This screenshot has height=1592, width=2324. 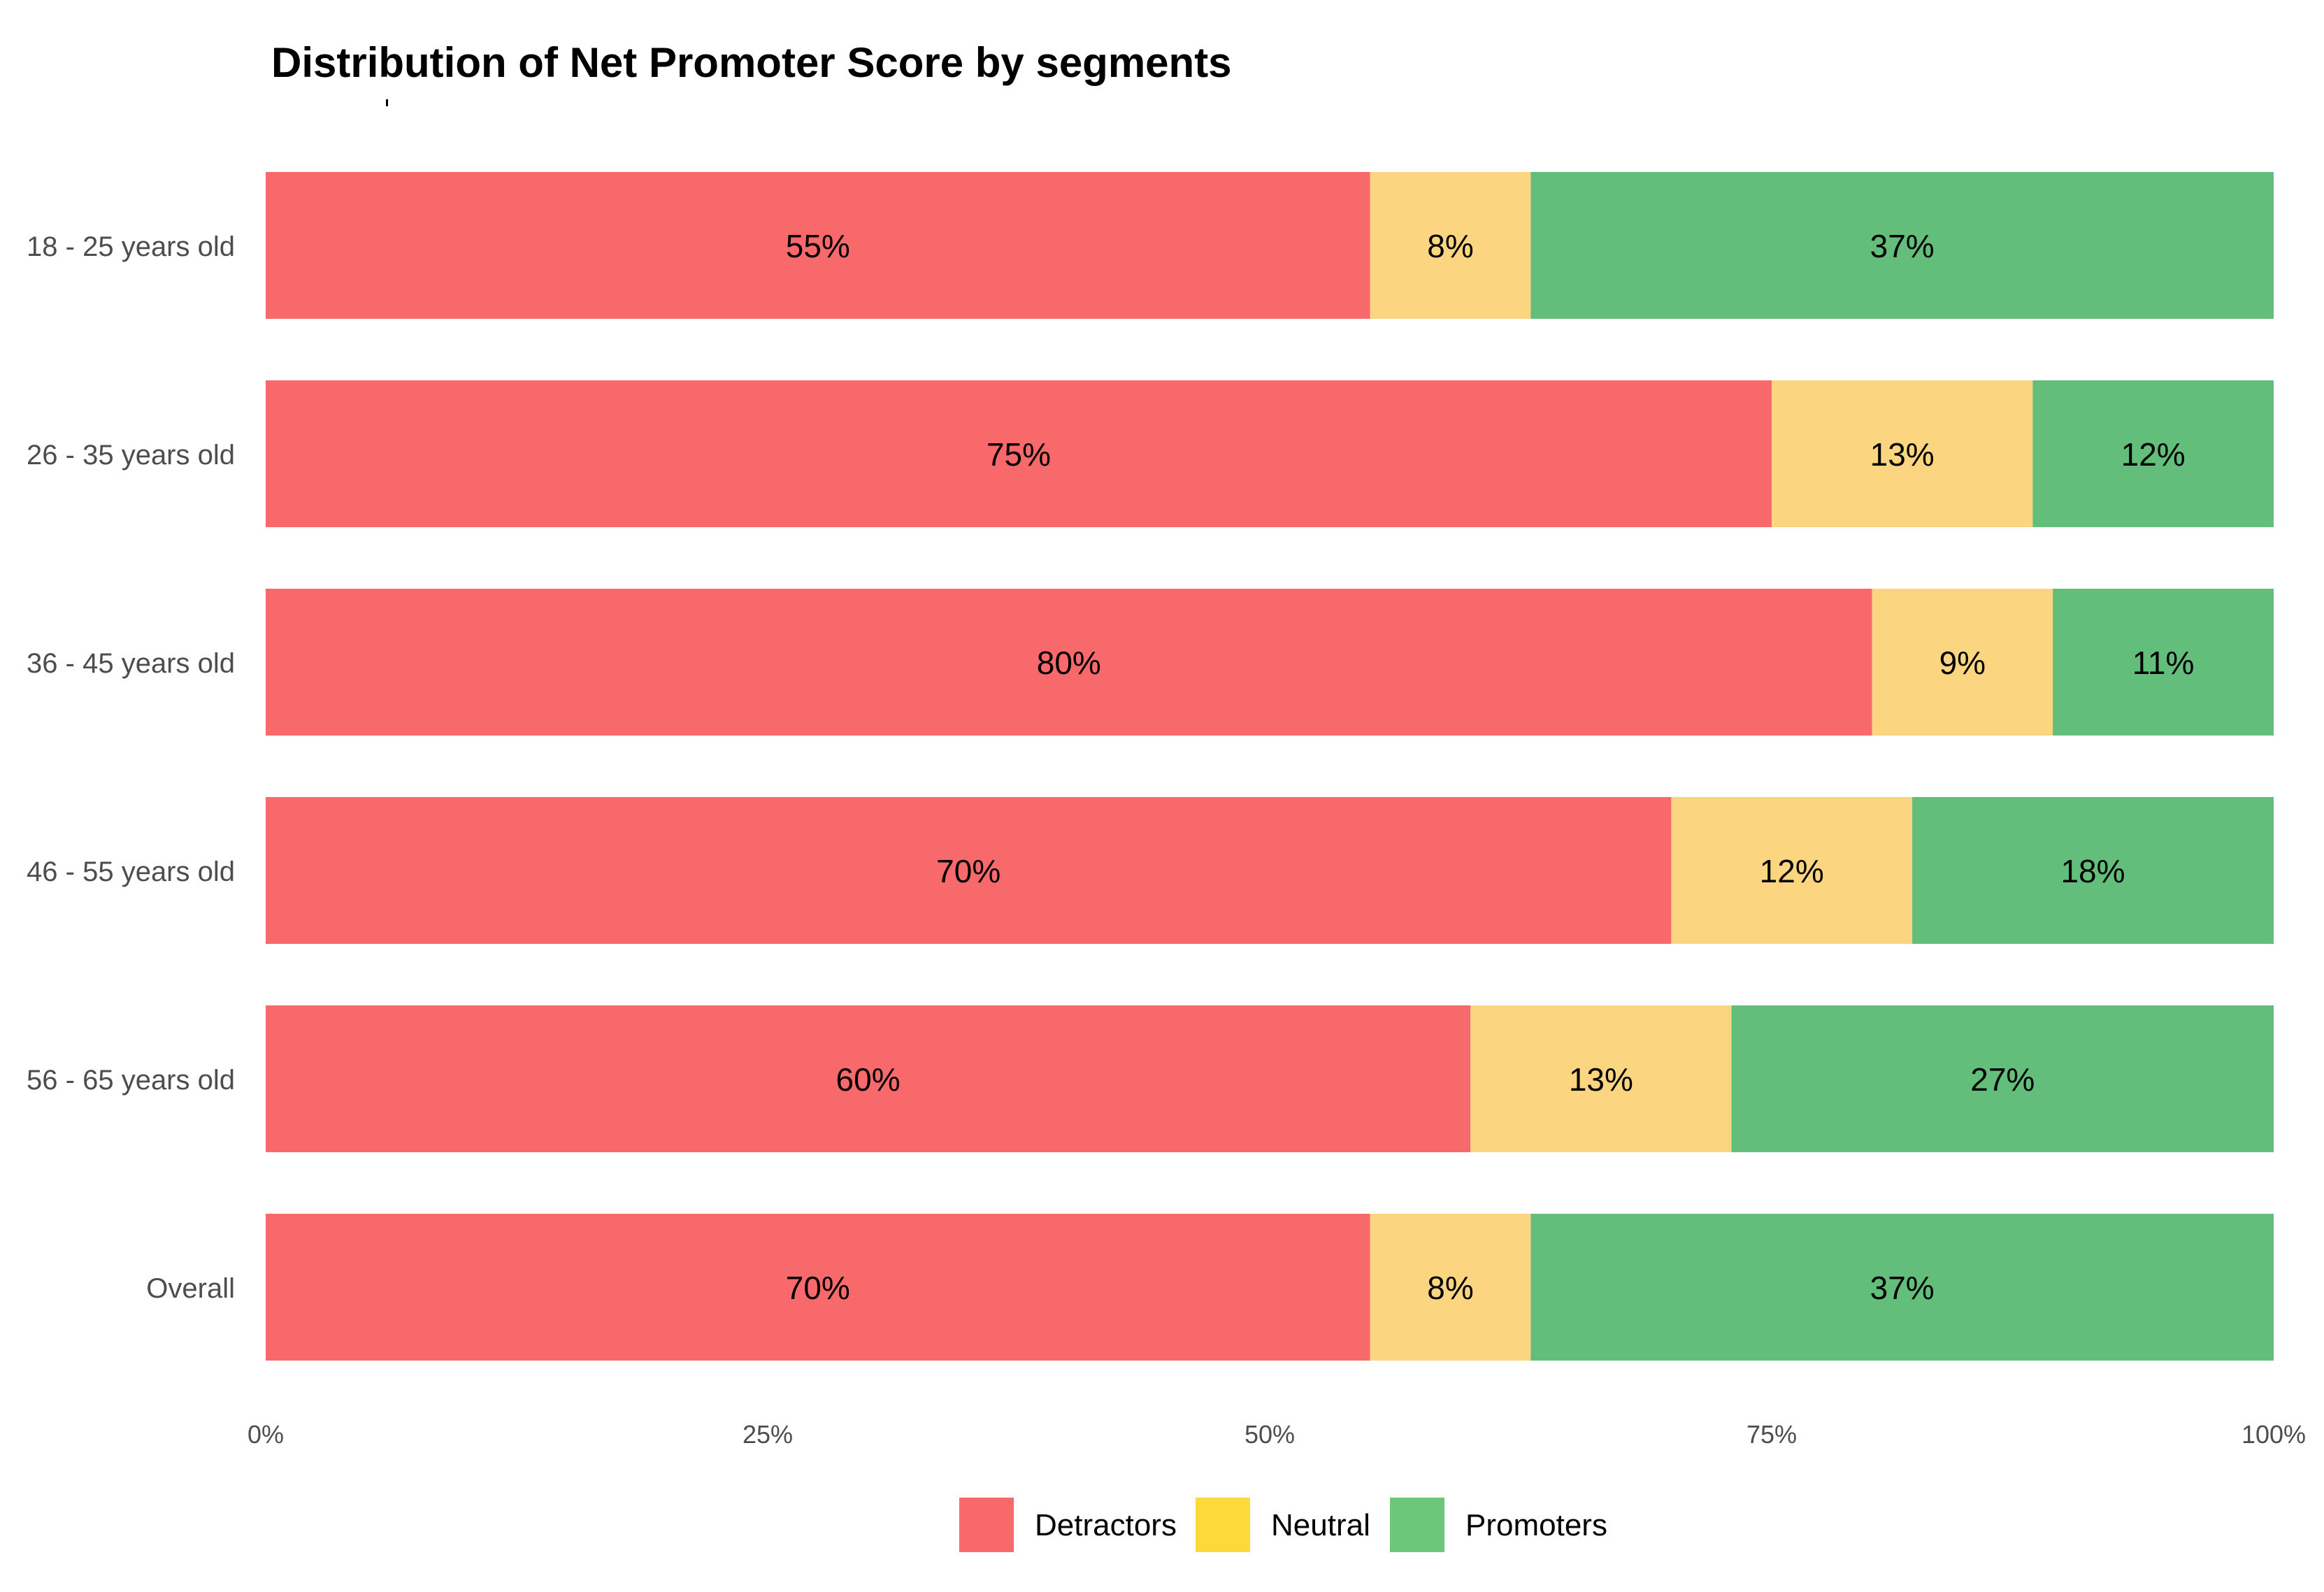 I want to click on y-tick-label-5: Overall, so click(x=190, y=1288).